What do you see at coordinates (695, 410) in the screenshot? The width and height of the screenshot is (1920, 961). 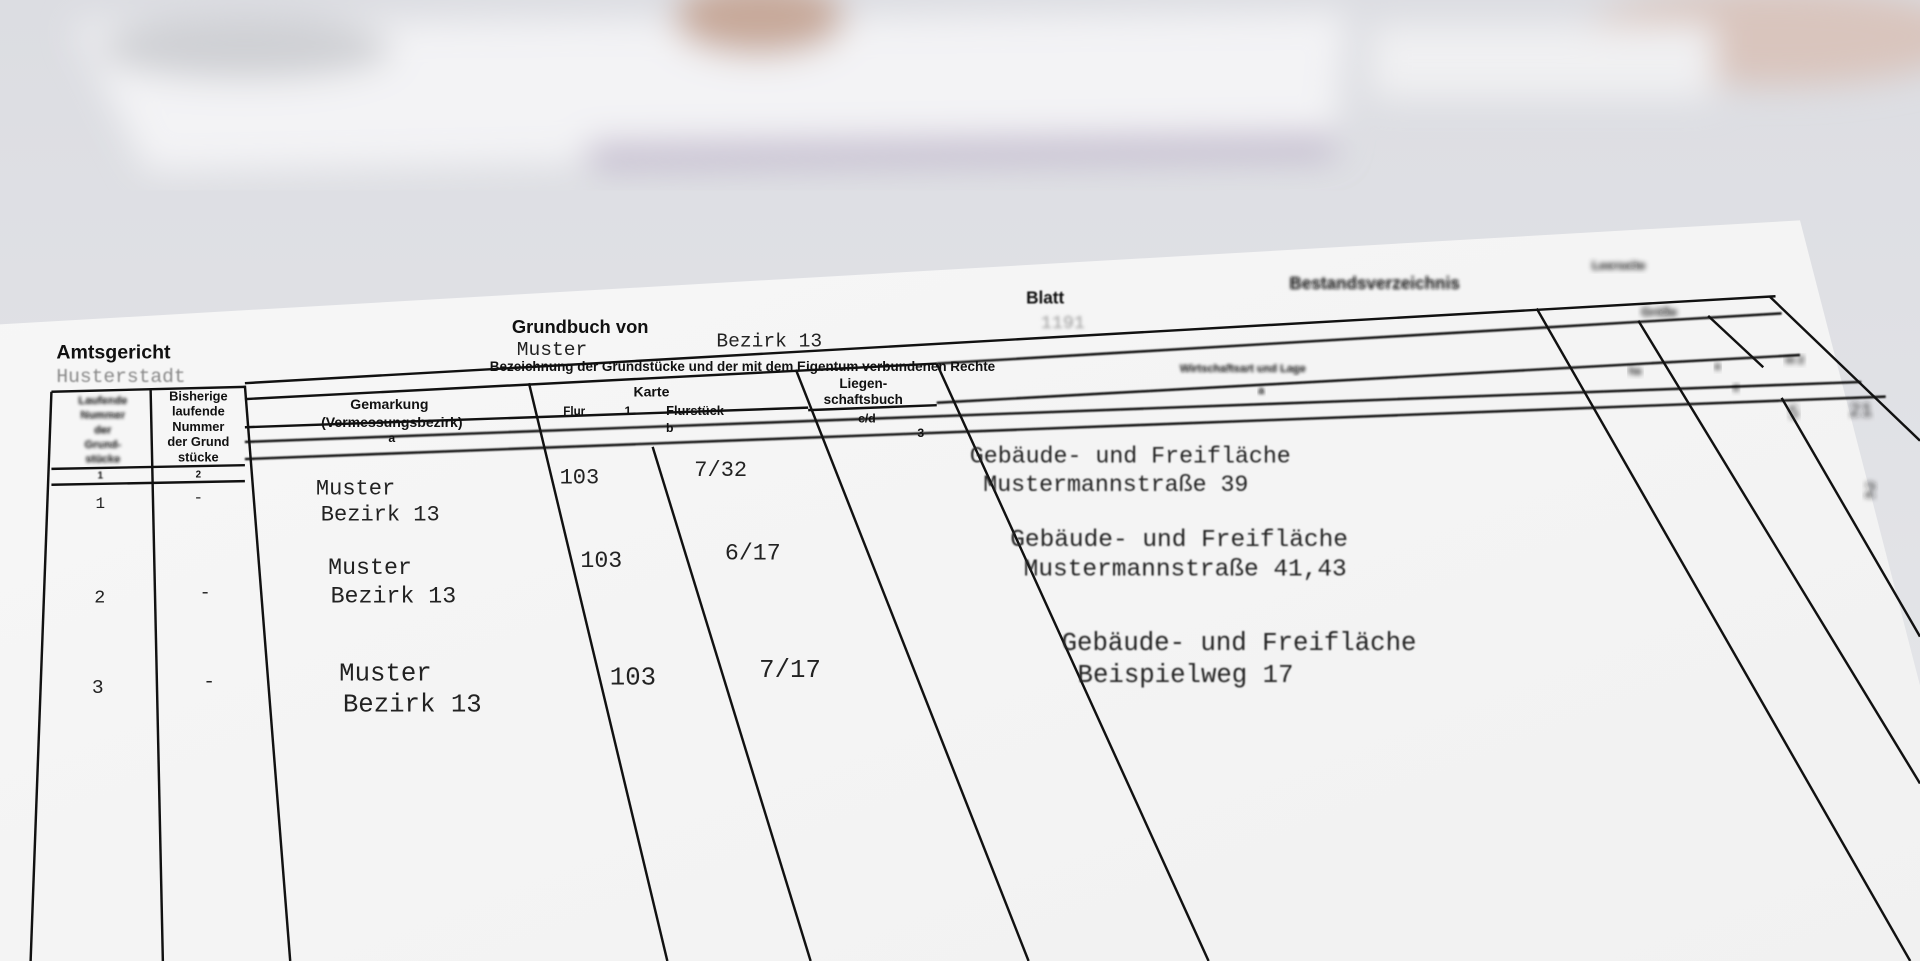 I see `flurstueck-header: Flurstück` at bounding box center [695, 410].